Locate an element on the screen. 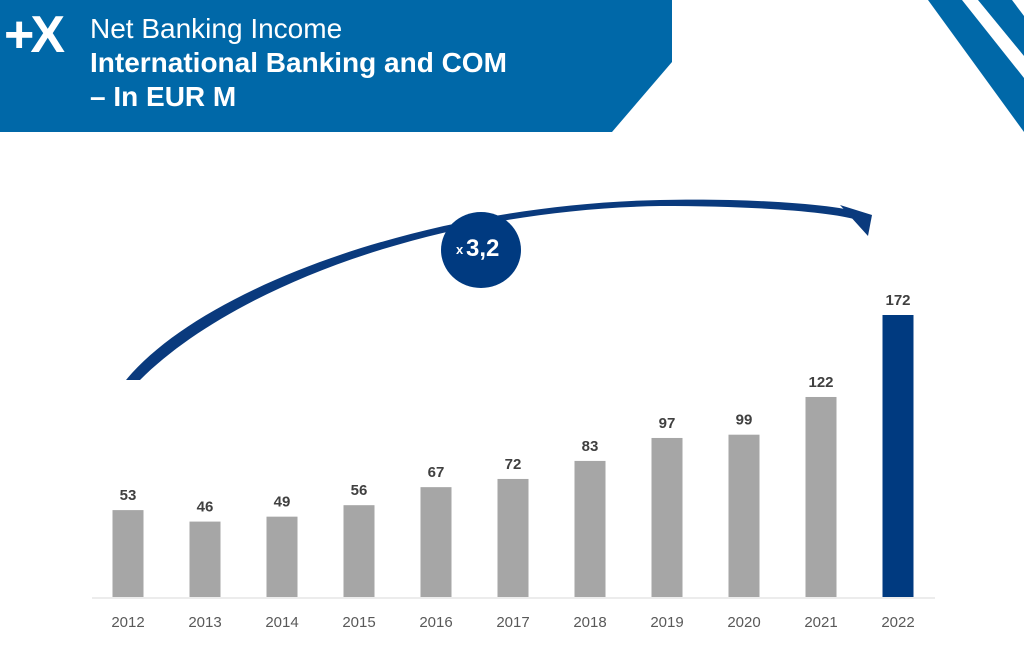  x-tick-label: 2020 is located at coordinates (743, 622).